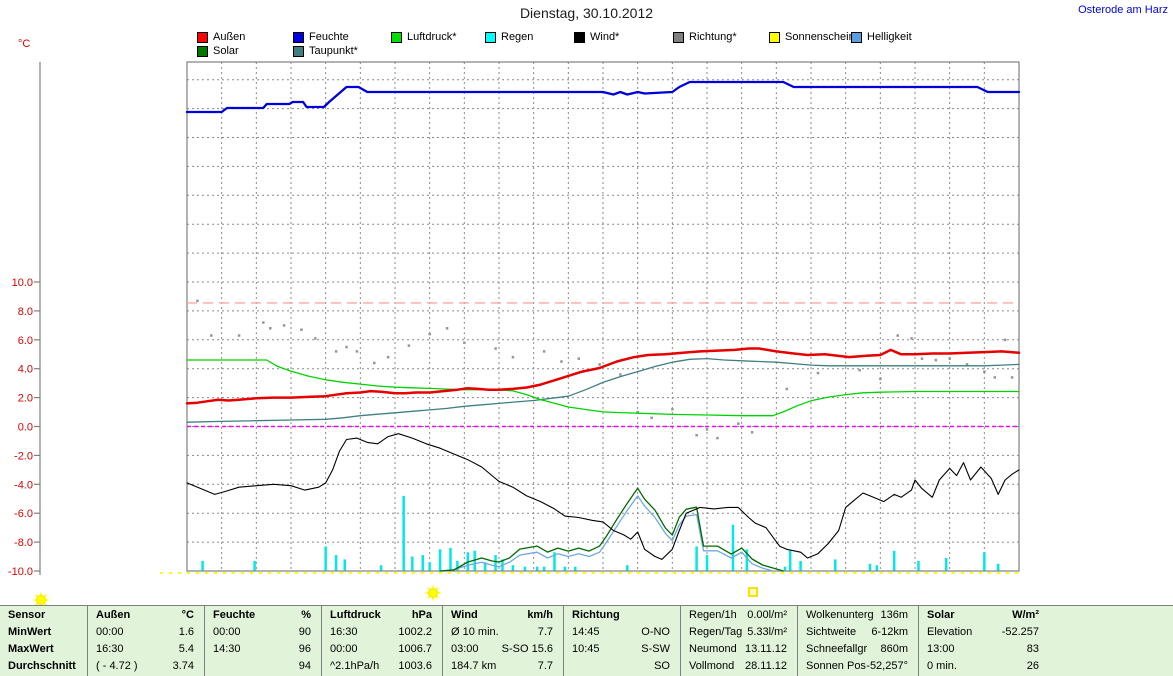 Image resolution: width=1173 pixels, height=676 pixels. What do you see at coordinates (889, 632) in the screenshot?
I see `cell-value: 6-12km` at bounding box center [889, 632].